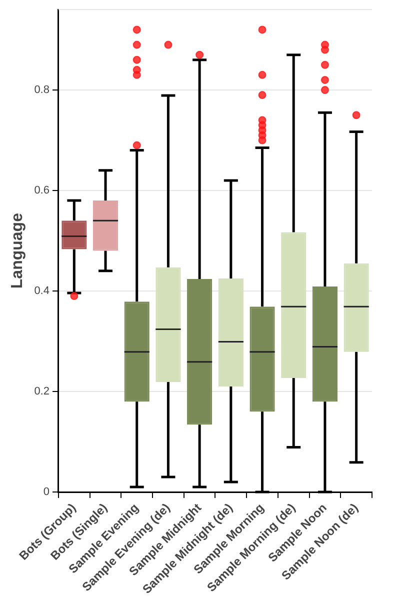  I want to click on y-tick-label: 0.4, so click(42, 291).